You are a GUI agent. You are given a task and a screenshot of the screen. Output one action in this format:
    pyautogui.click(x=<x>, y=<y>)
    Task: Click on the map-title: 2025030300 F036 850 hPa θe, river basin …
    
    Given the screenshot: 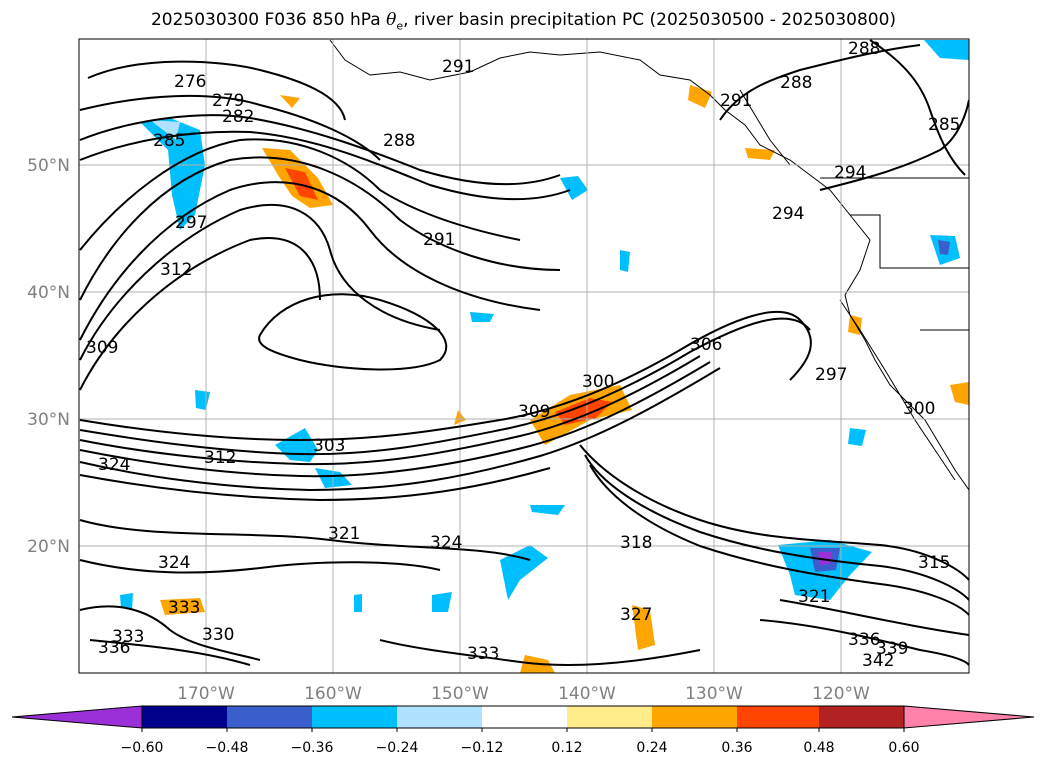 What is the action you would take?
    pyautogui.click(x=523, y=21)
    